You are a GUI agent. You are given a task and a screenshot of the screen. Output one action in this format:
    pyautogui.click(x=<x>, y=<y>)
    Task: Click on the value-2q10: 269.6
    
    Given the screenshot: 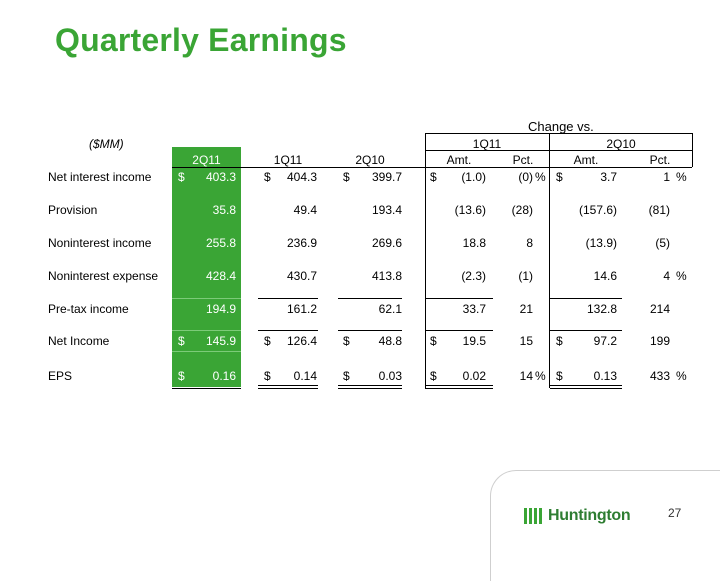 What is the action you would take?
    pyautogui.click(x=386, y=243)
    